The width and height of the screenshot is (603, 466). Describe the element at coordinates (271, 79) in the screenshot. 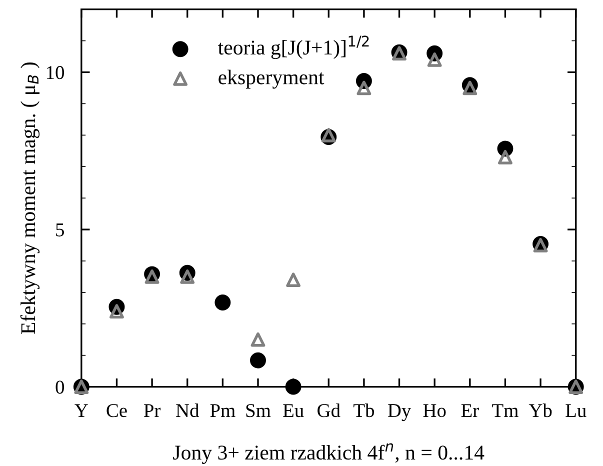

I see `legend-label: eksperyment` at that location.